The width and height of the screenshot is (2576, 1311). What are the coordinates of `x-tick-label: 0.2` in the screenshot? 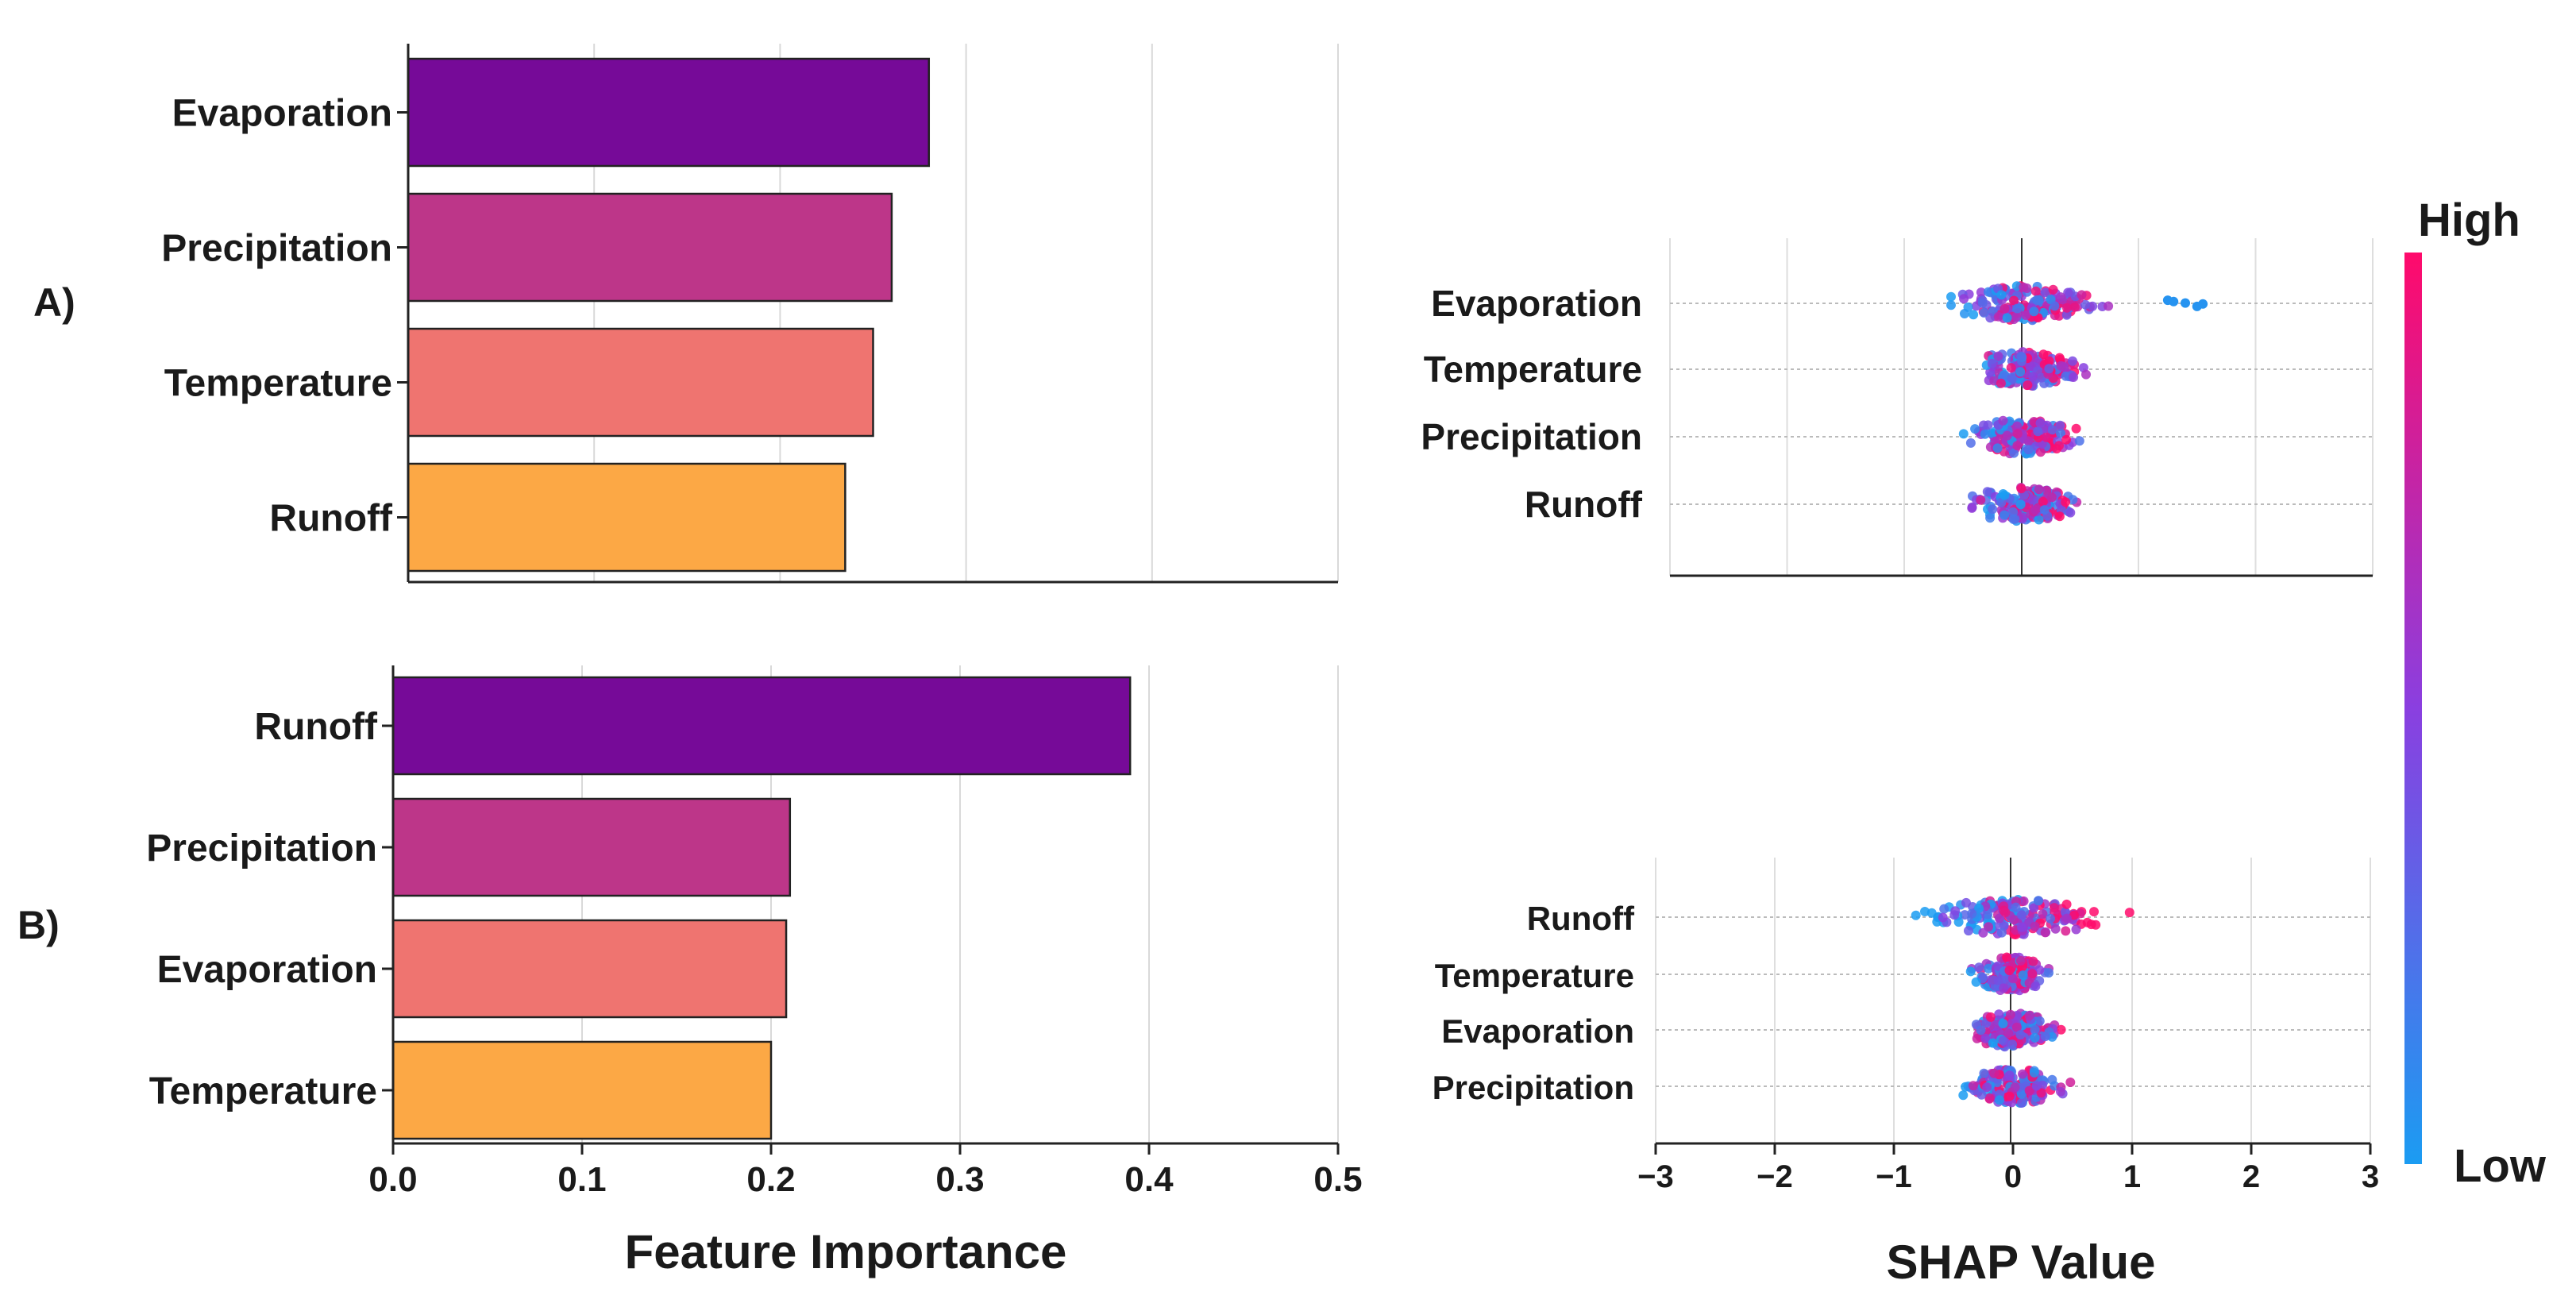 It's located at (770, 1180).